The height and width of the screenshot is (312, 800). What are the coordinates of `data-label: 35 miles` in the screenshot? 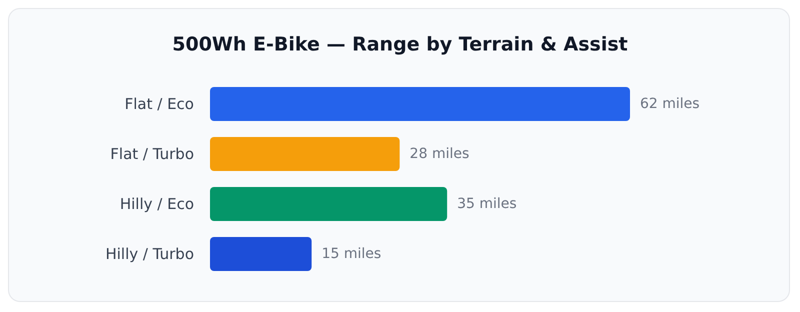 It's located at (487, 204).